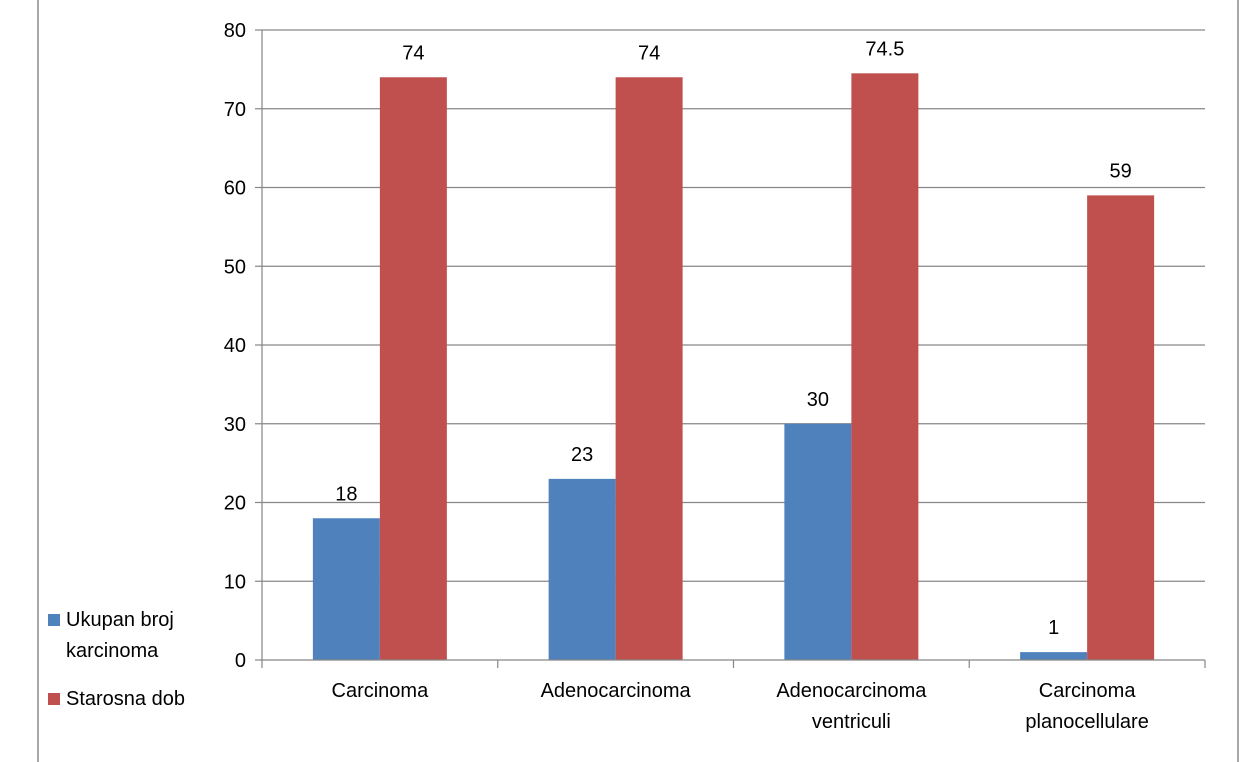 This screenshot has height=762, width=1242. Describe the element at coordinates (235, 582) in the screenshot. I see `y-tick-label: 10` at that location.